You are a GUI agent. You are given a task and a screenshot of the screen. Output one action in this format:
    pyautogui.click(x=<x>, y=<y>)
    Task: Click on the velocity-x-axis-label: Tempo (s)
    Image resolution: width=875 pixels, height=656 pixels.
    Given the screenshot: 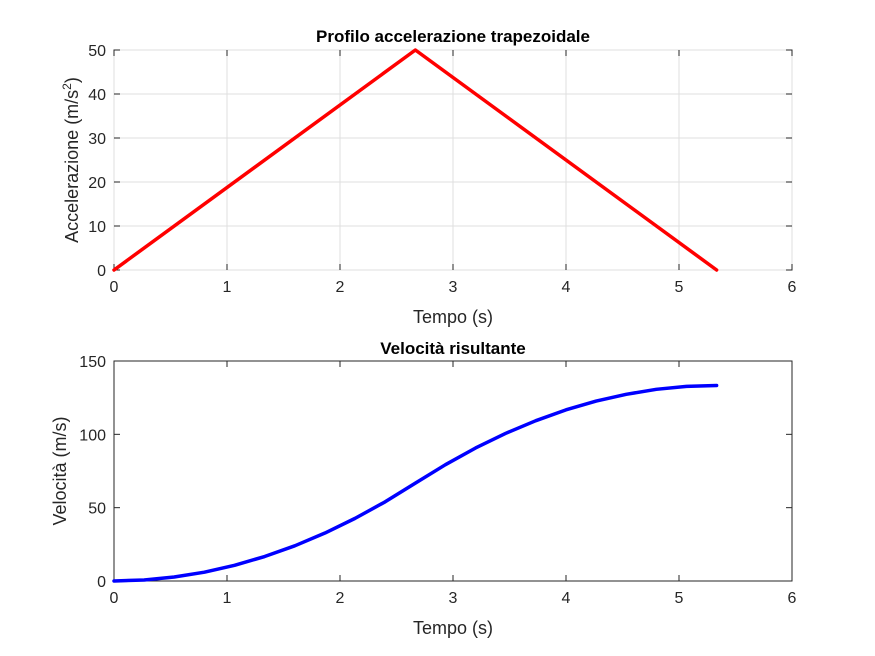 What is the action you would take?
    pyautogui.click(x=453, y=628)
    